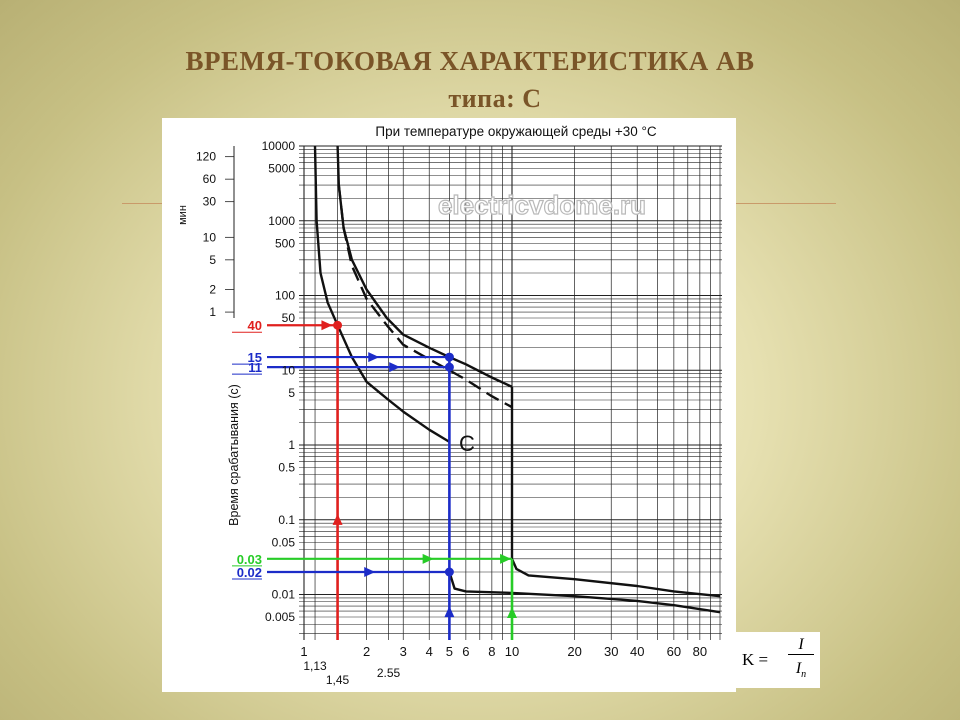 Image resolution: width=960 pixels, height=720 pixels. I want to click on y-tick-label: 0.1, so click(286, 520).